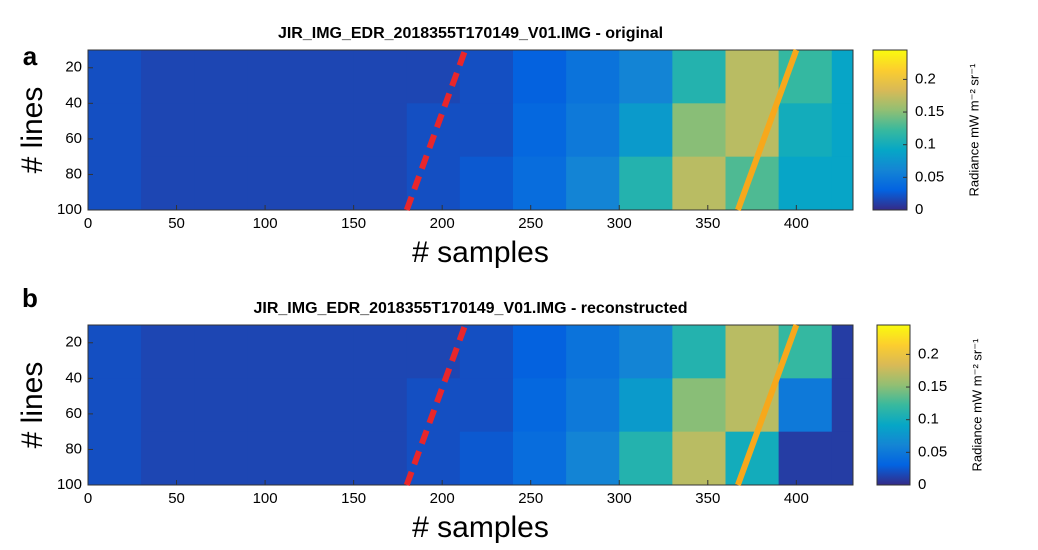 This screenshot has width=1038, height=550. Describe the element at coordinates (929, 176) in the screenshot. I see `colorbar-tick-label: 0.05` at that location.